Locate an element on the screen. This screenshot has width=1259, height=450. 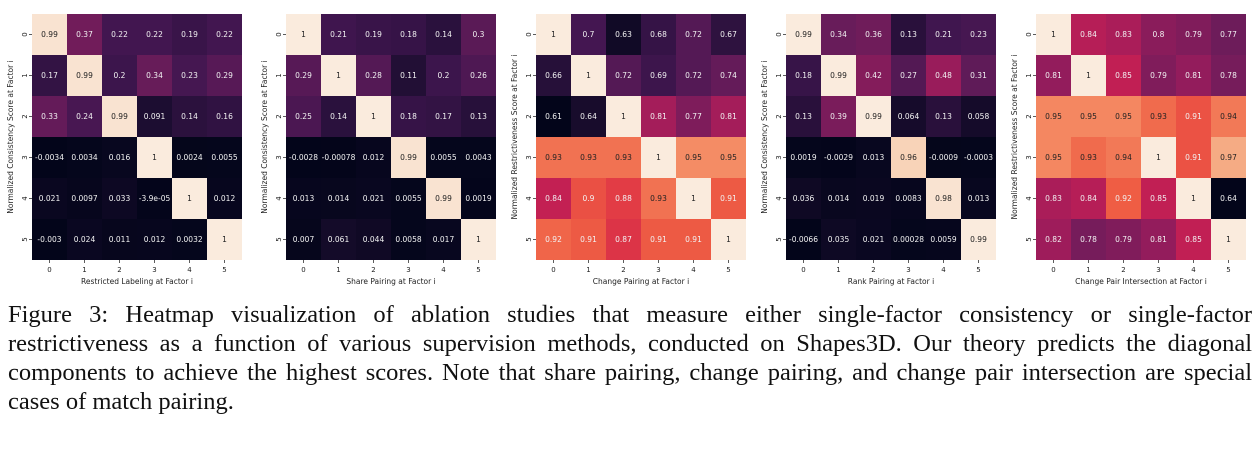
cell-value-label: 0.13 is located at coordinates (478, 116).